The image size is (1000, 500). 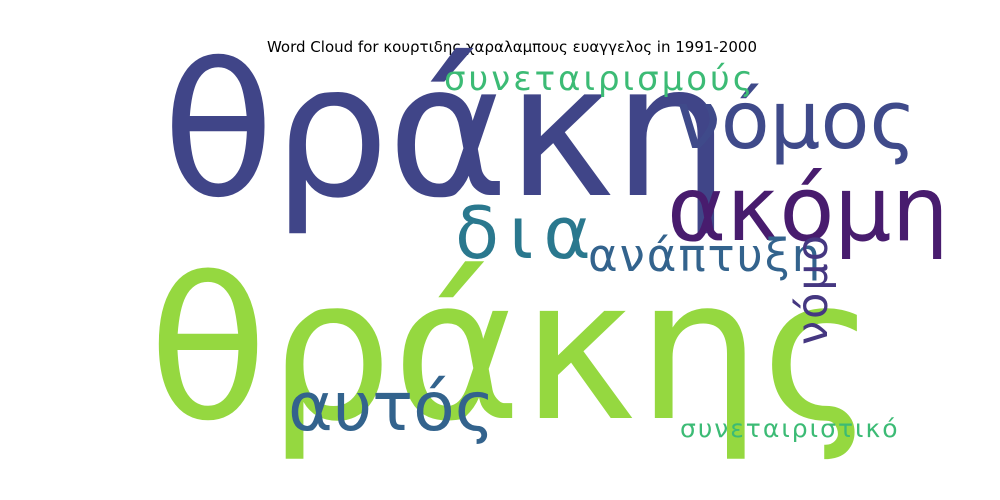 What do you see at coordinates (808, 209) in the screenshot?
I see `word-cloud-word: ακόμη` at bounding box center [808, 209].